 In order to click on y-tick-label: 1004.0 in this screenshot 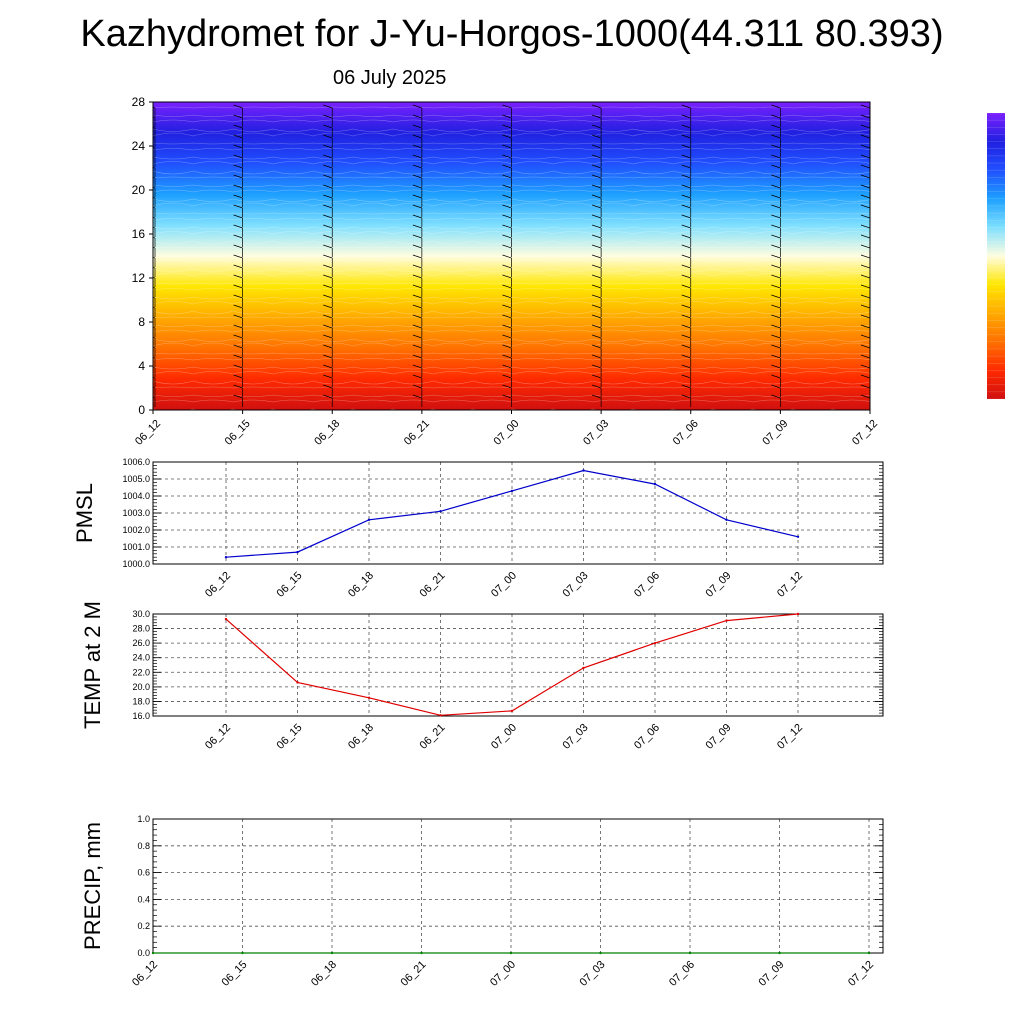, I will do `click(136, 496)`.